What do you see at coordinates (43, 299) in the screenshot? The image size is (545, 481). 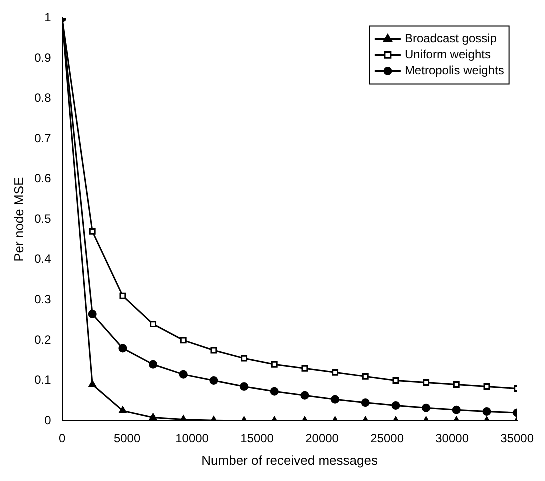 I see `y-tick-label: 0.3` at bounding box center [43, 299].